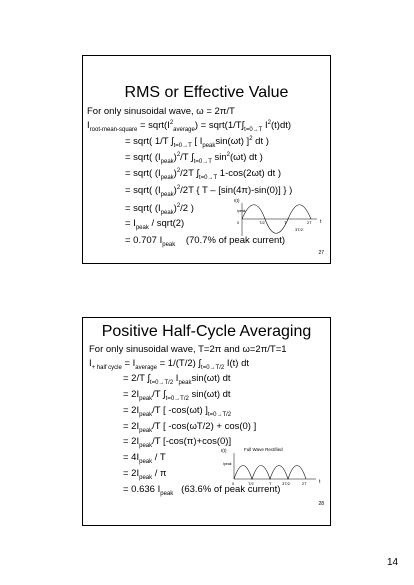 The height and width of the screenshot is (585, 414). I want to click on equation-line: = 2Ipeak/T ∫t=0→T/2 sin(ωt) dt, so click(177, 395).